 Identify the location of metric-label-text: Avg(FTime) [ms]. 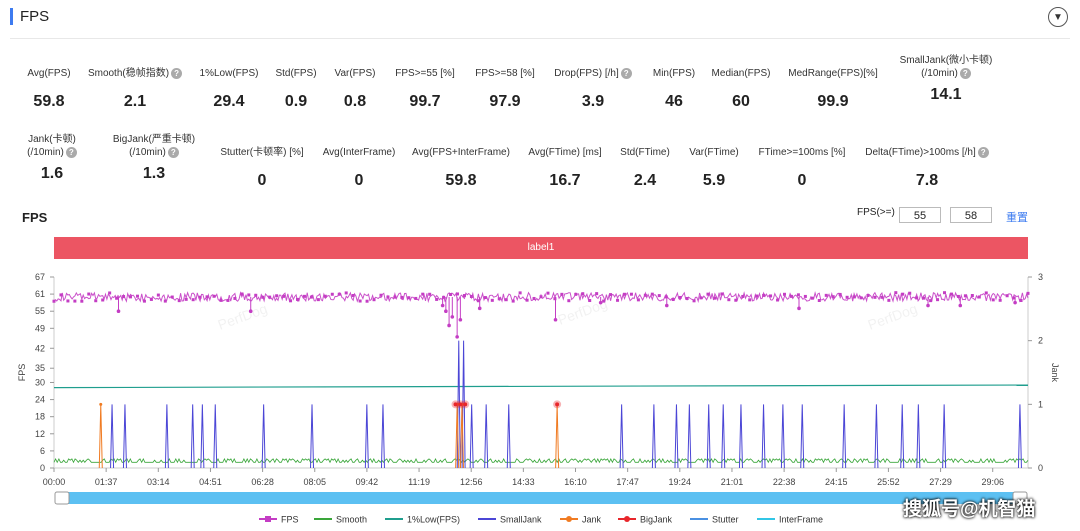
(565, 152).